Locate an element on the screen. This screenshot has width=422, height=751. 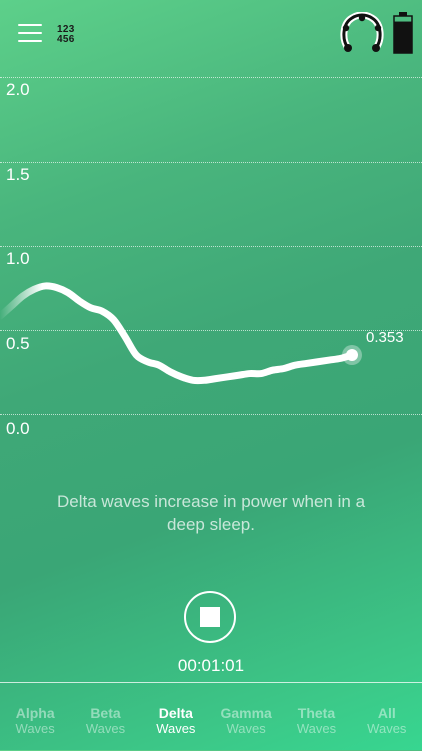
headset-sensor-icon is located at coordinates (362, 34).